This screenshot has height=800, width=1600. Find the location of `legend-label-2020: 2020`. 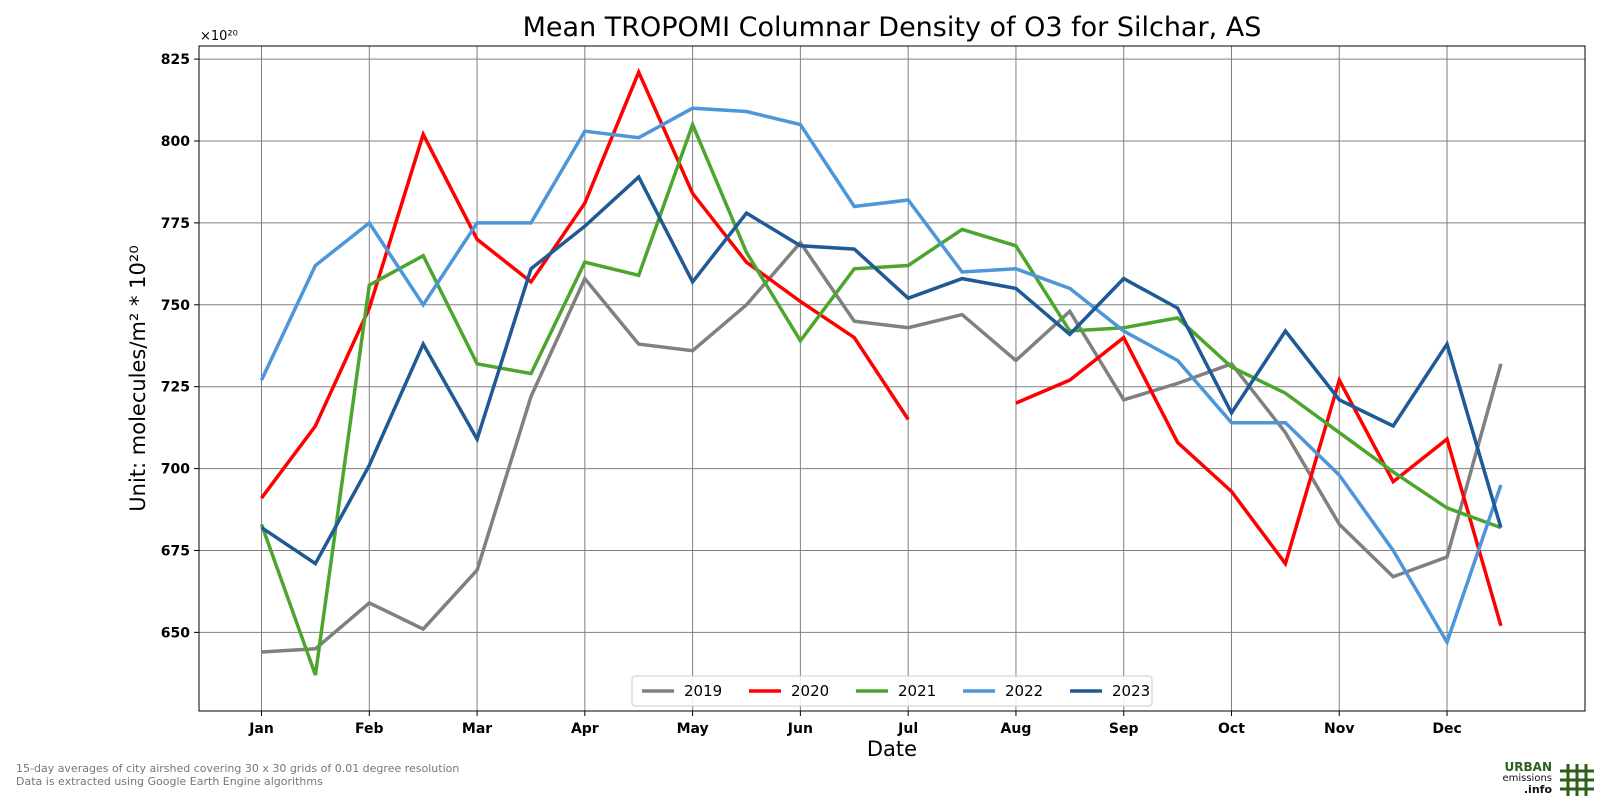

legend-label-2020: 2020 is located at coordinates (810, 691).